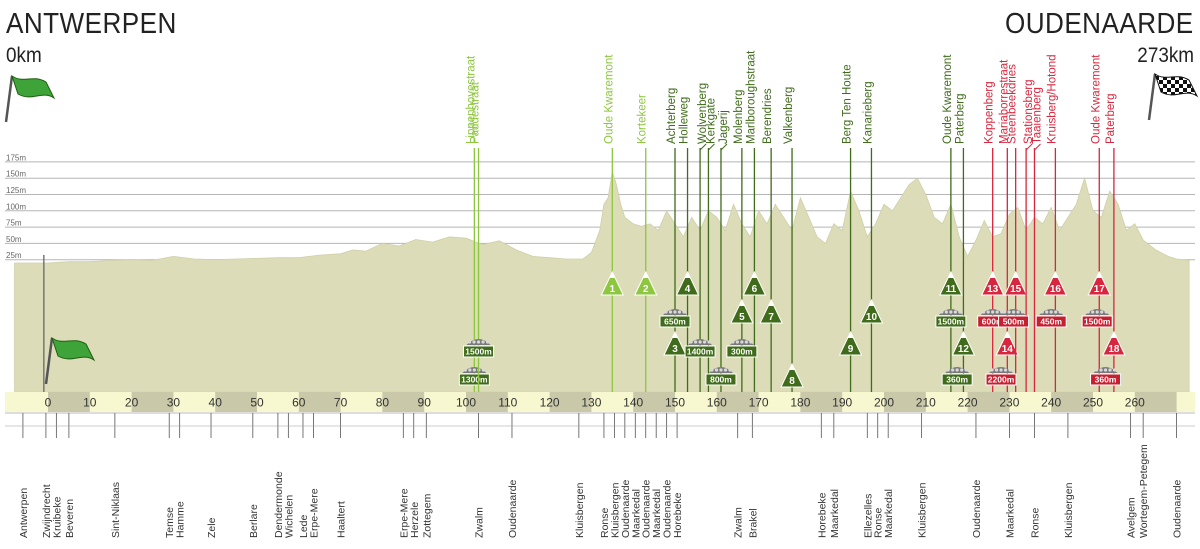 The width and height of the screenshot is (1200, 549). I want to click on climb-name-label: Valkenberg, so click(789, 115).